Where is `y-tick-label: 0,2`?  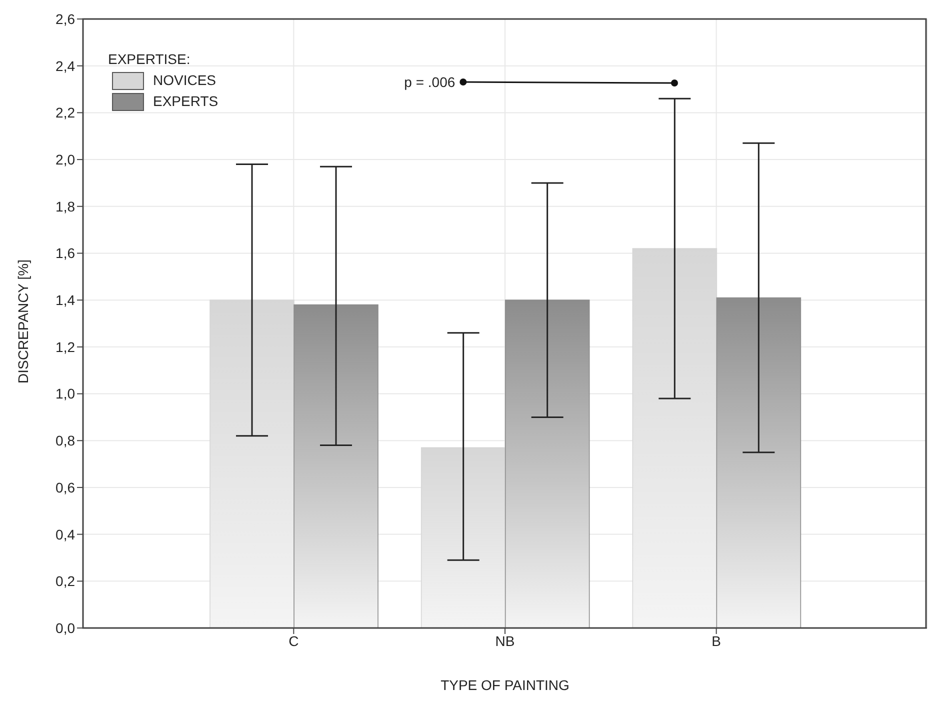
y-tick-label: 0,2 is located at coordinates (66, 581).